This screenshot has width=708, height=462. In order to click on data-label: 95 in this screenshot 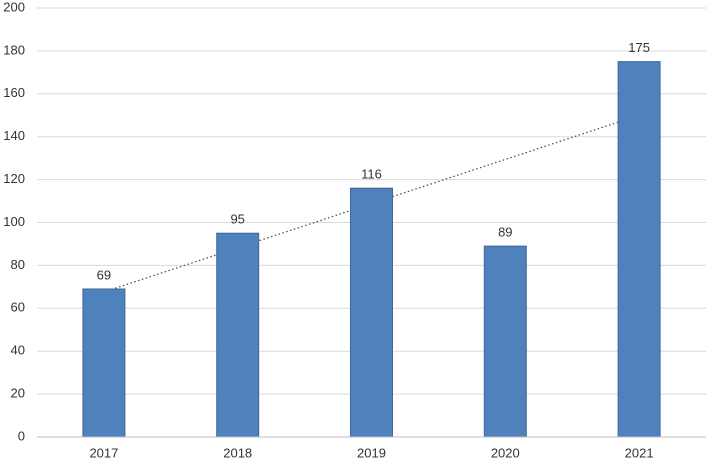, I will do `click(237, 219)`.